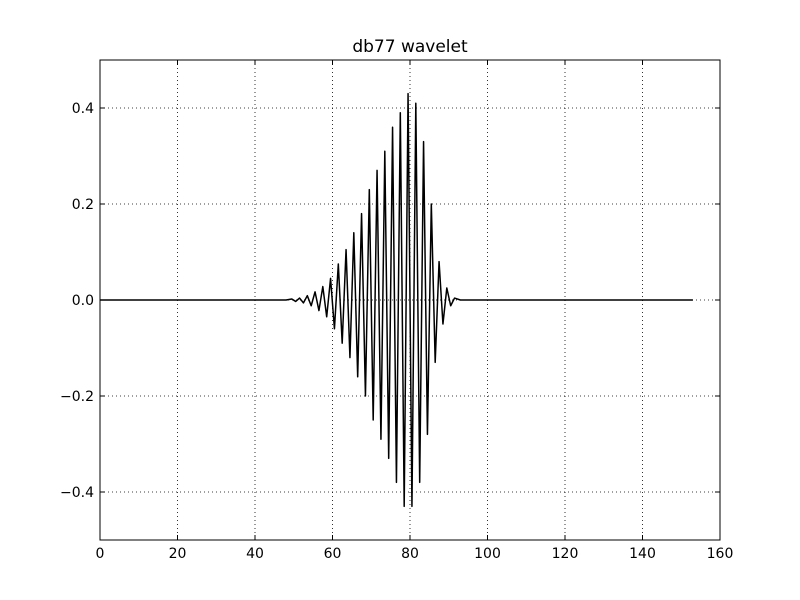 This screenshot has height=600, width=800. What do you see at coordinates (410, 554) in the screenshot?
I see `x-tick-label: 80` at bounding box center [410, 554].